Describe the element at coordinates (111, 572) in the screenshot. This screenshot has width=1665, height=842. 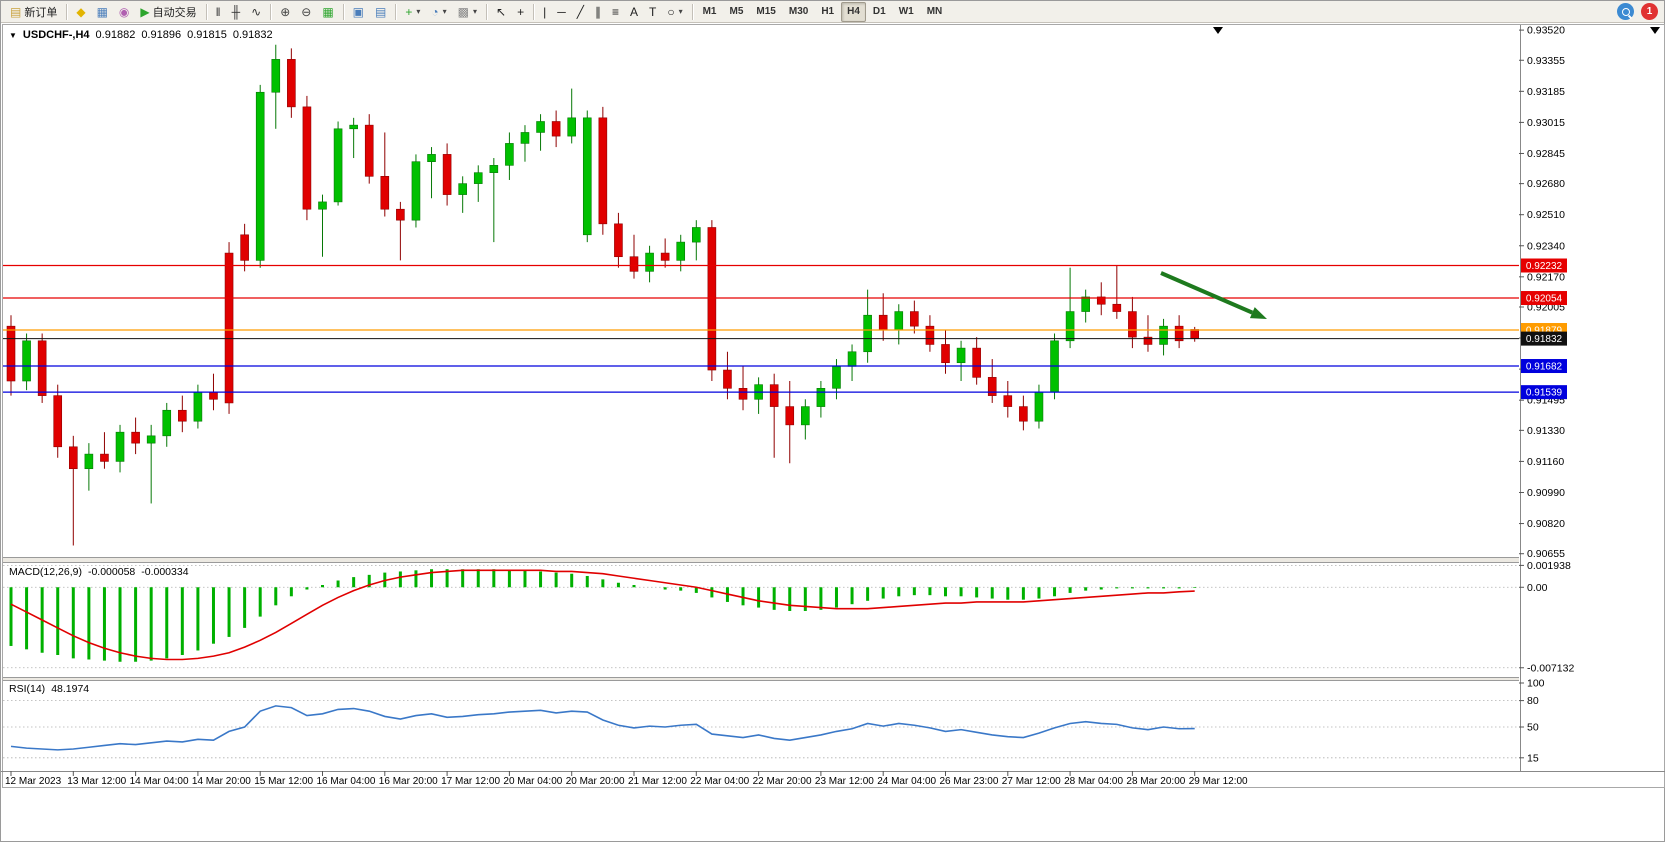
I see `macd-main-value: -0.000058` at that location.